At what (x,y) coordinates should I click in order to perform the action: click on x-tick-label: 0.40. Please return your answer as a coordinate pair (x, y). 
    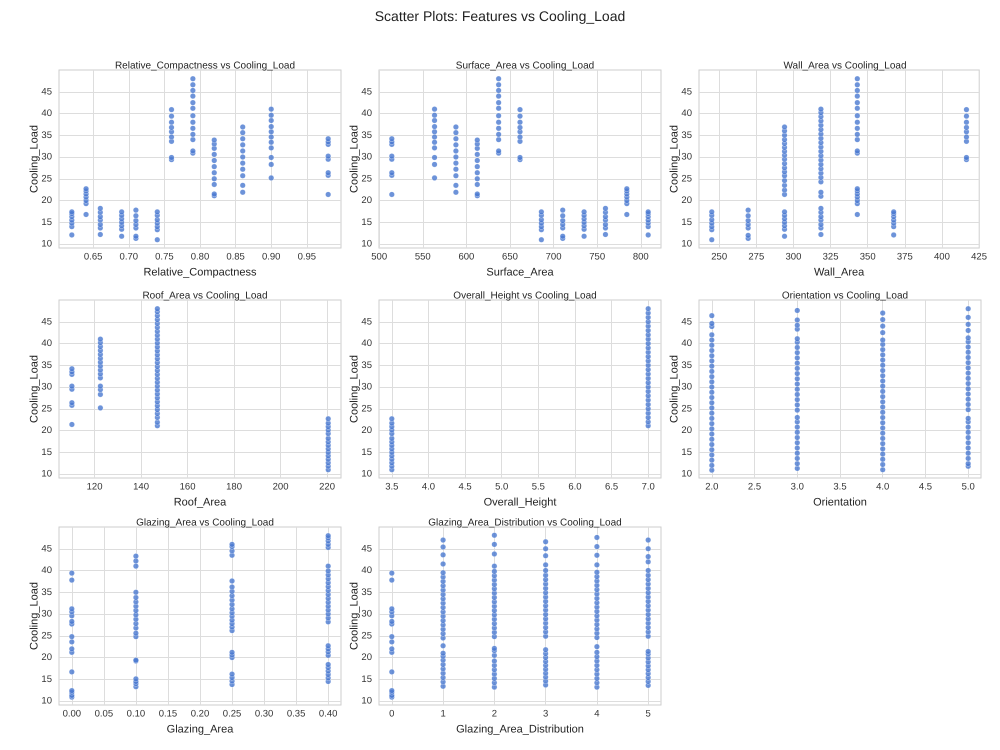
    Looking at the image, I should click on (328, 714).